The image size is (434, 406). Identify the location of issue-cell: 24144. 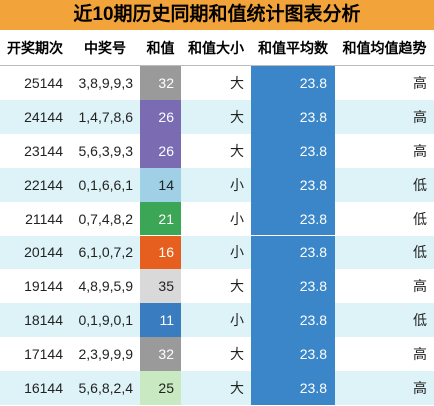
(43, 116).